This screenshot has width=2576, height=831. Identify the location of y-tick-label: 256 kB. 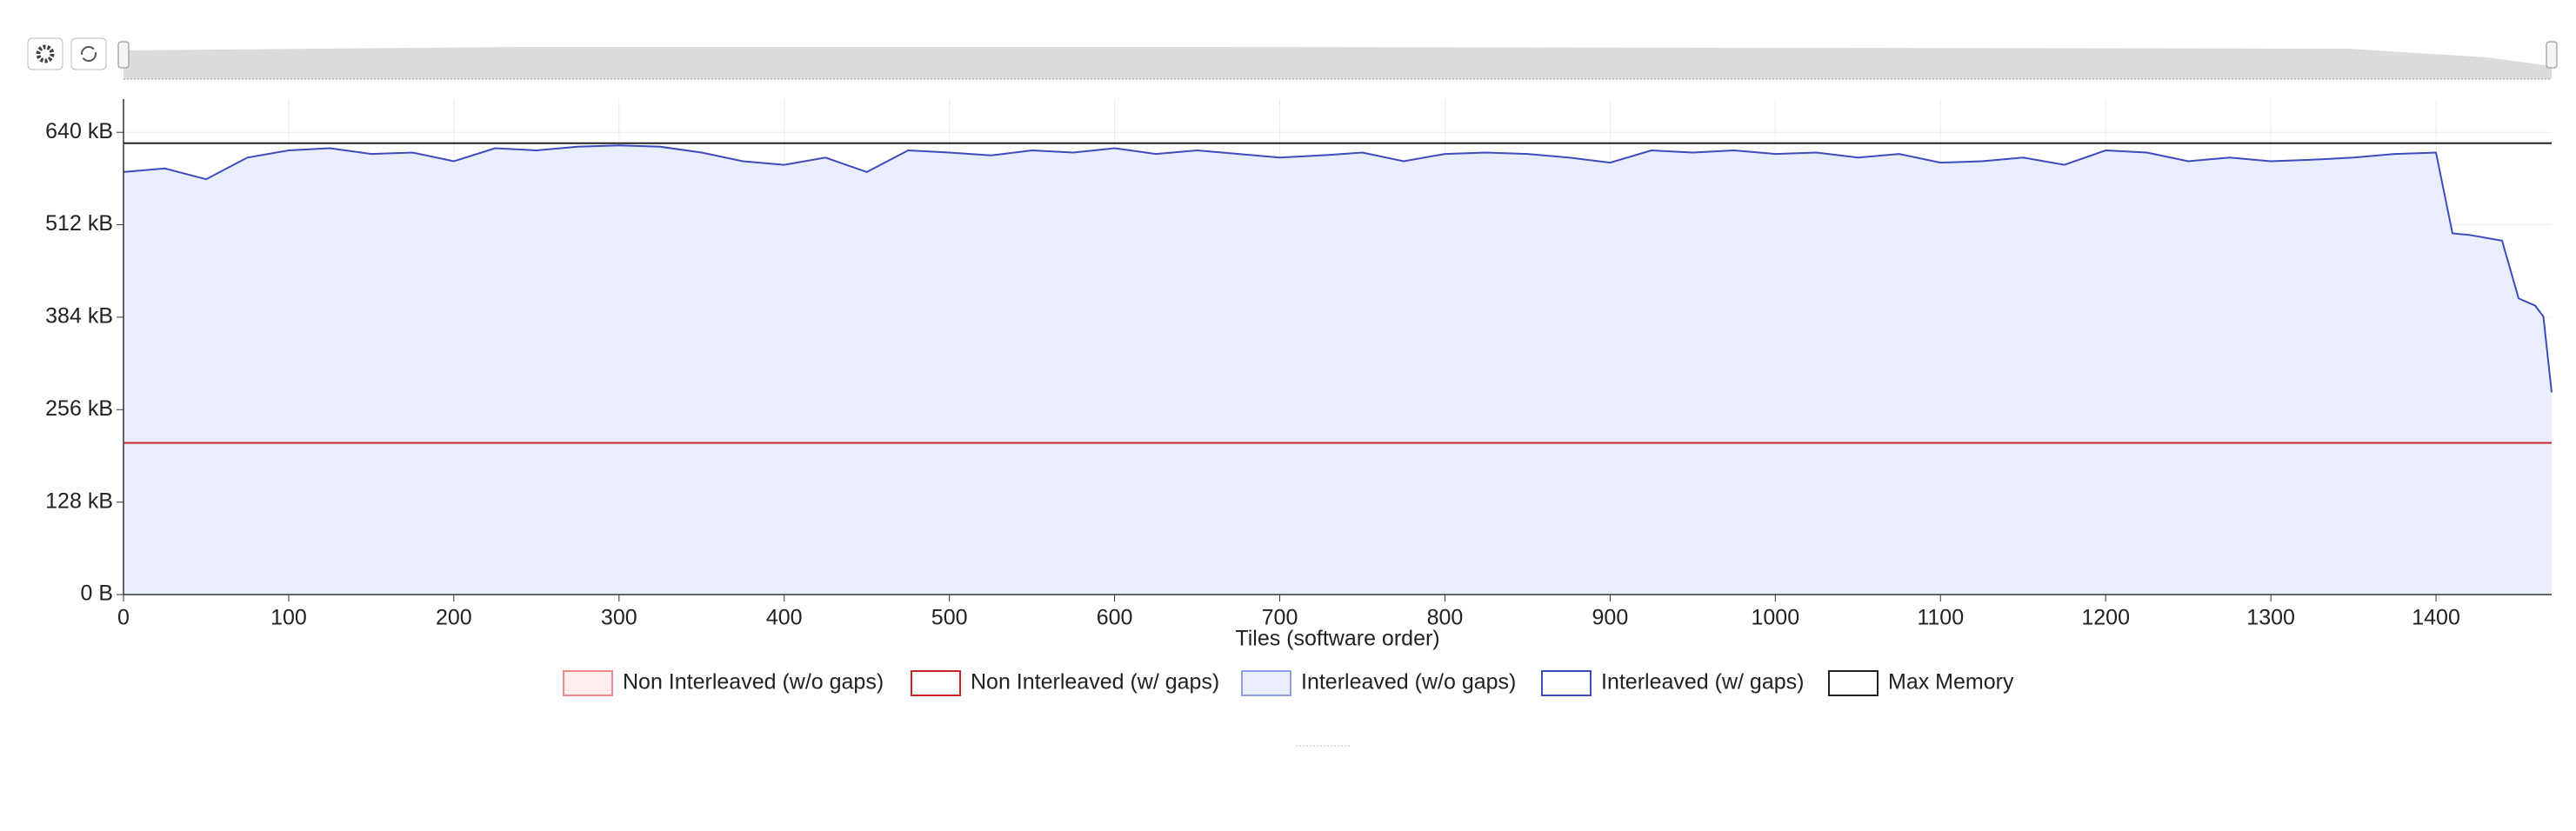
(79, 408).